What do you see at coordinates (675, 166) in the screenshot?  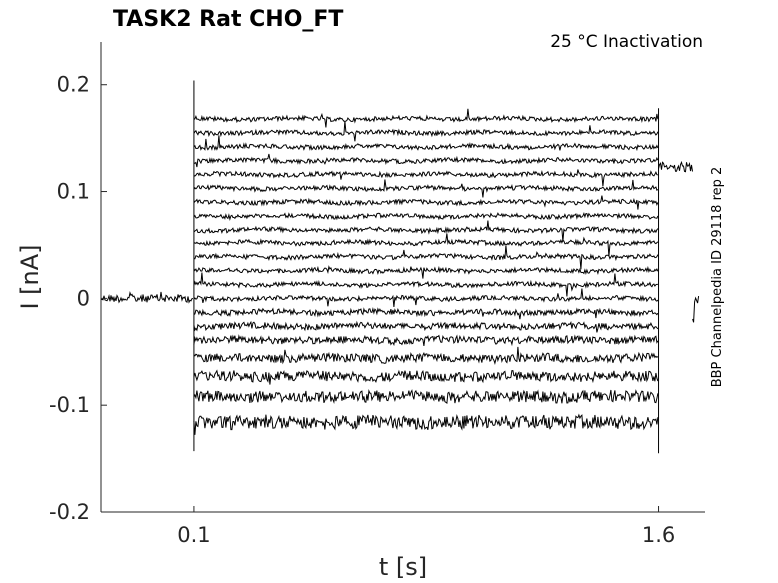 I see `trace-post-step` at bounding box center [675, 166].